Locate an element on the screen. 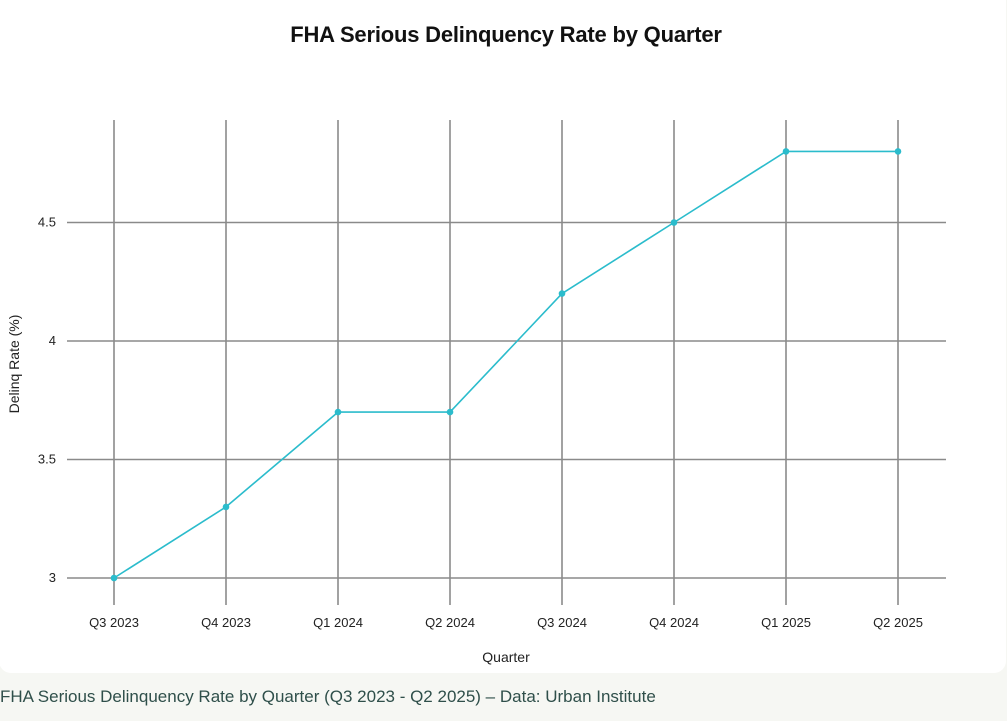 This screenshot has width=1007, height=721. x-tick-label: Q1 2024 is located at coordinates (338, 622).